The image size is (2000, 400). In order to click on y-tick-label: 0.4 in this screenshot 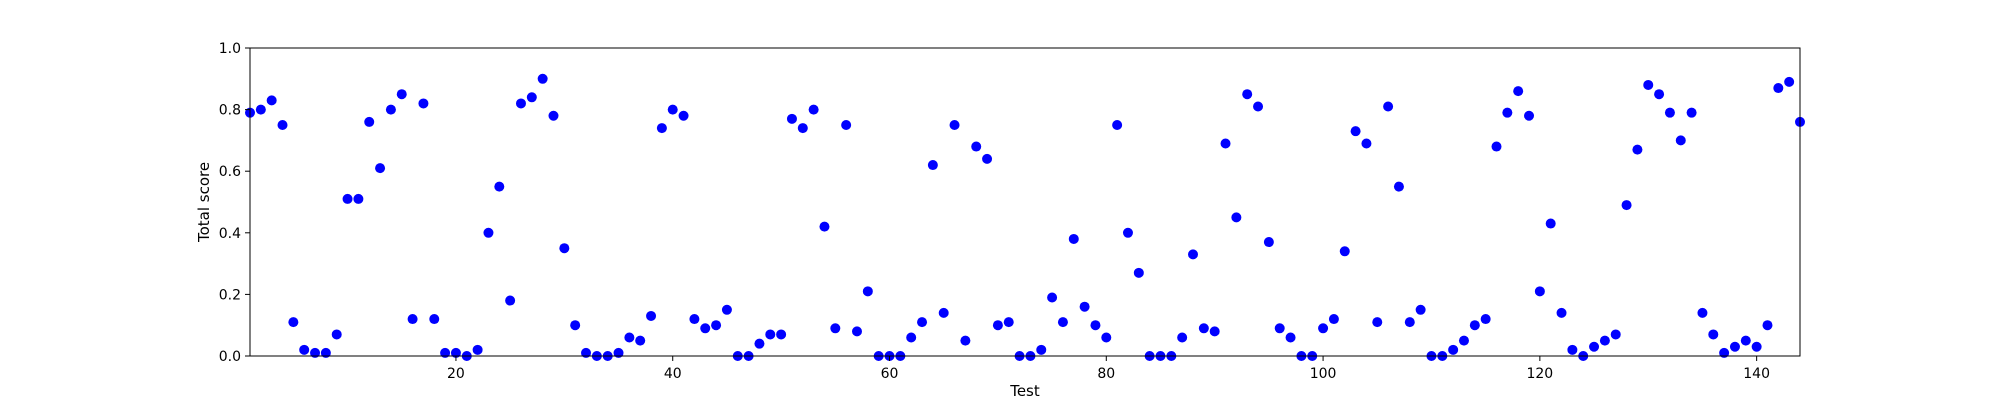, I will do `click(230, 234)`.